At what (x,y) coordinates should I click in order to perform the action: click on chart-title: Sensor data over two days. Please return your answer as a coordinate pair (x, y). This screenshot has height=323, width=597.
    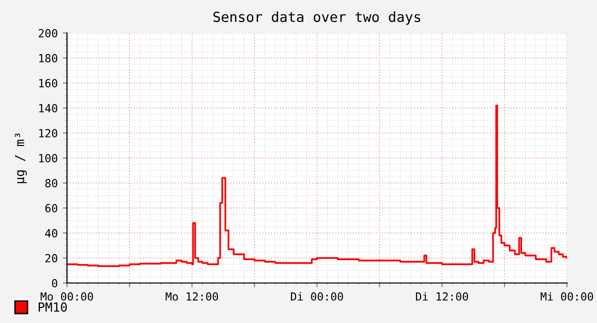
    Looking at the image, I should click on (316, 18).